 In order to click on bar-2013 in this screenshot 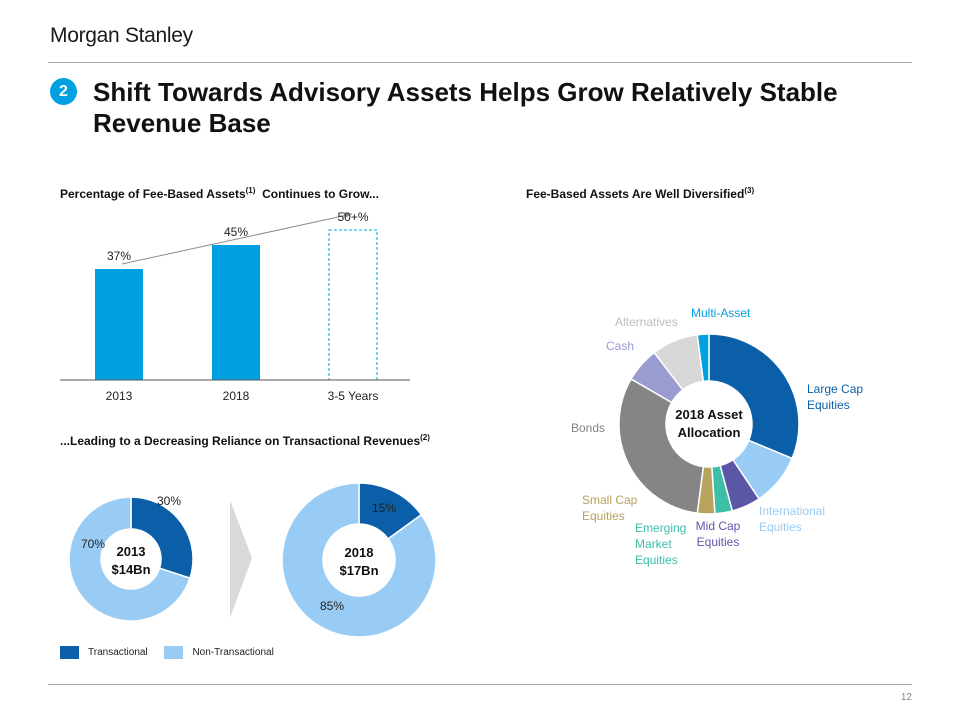, I will do `click(119, 324)`.